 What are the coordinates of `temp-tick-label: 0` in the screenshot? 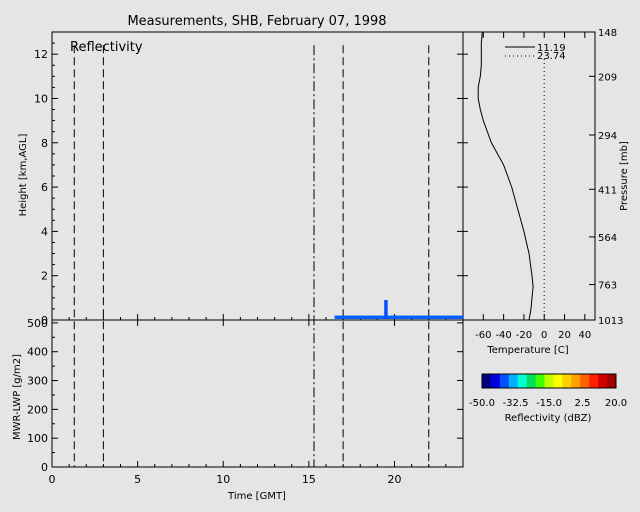 It's located at (544, 335).